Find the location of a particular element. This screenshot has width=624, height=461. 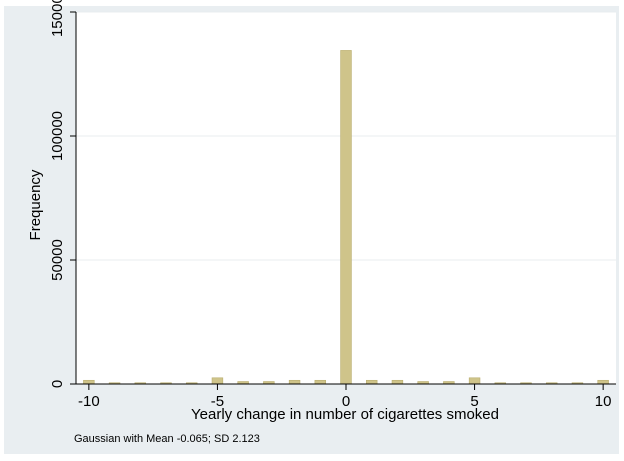

y-tick-label: 0 is located at coordinates (57, 384).